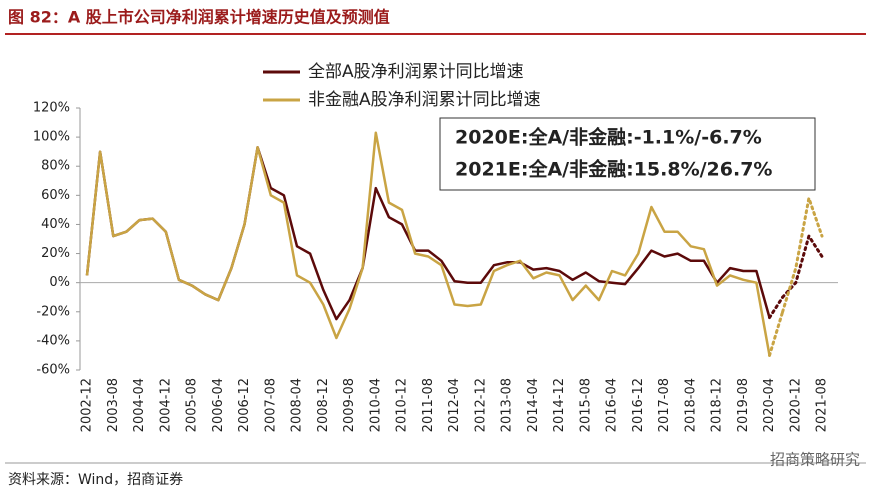  I want to click on x-tick-label: 2006-04, so click(218, 405).